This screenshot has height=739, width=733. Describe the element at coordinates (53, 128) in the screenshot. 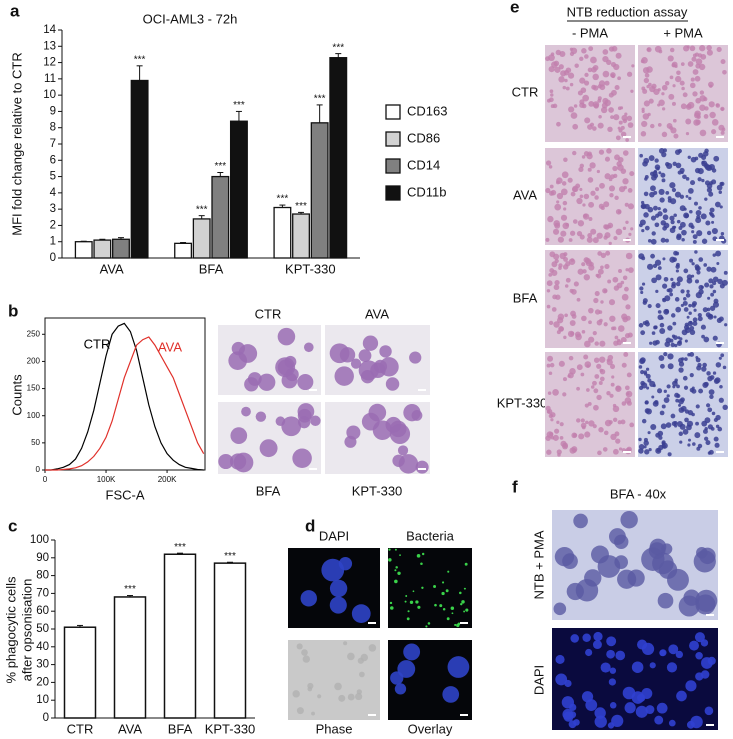

I see `y-tick-label: 8` at that location.